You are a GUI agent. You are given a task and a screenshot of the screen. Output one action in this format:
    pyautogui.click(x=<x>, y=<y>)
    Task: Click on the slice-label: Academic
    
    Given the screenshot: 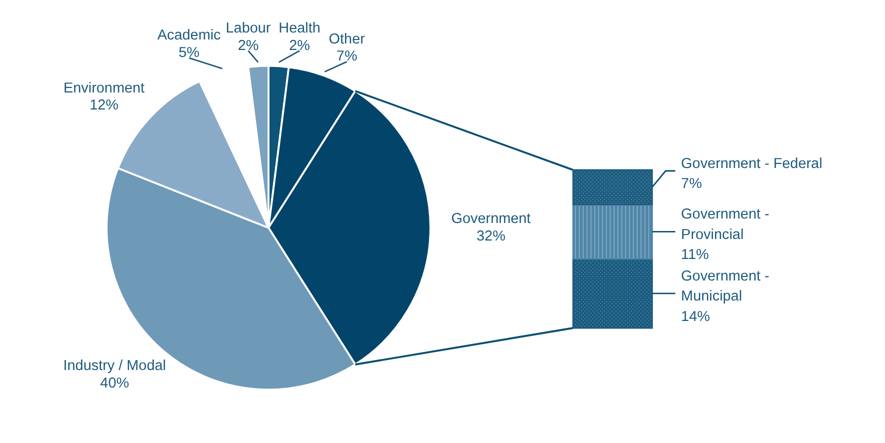 What is the action you would take?
    pyautogui.click(x=189, y=36)
    